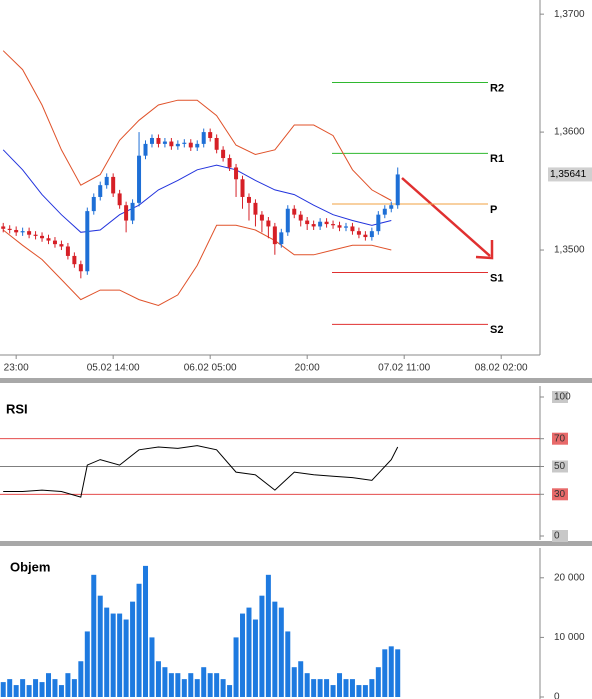  I want to click on trend-arrow, so click(447, 218).